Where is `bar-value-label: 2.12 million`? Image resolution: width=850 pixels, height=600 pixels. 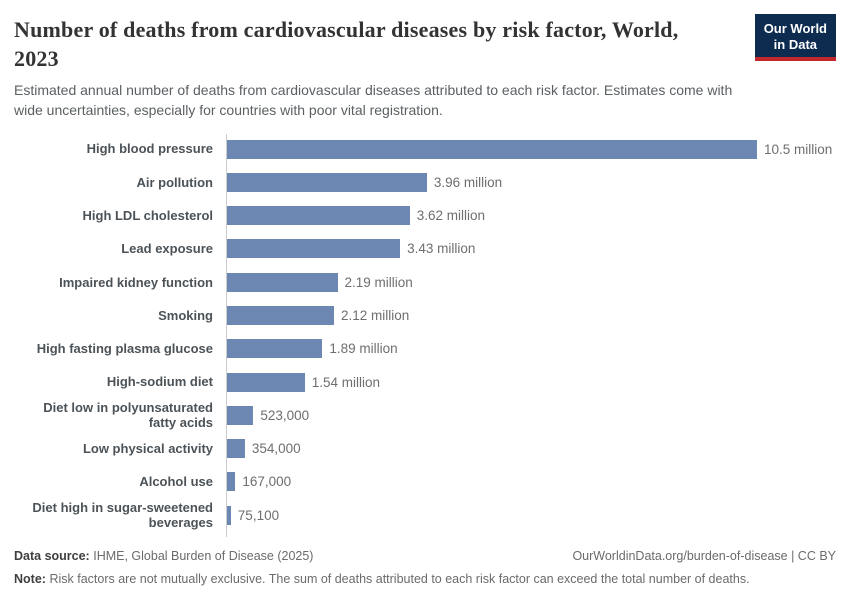 bar-value-label: 2.12 million is located at coordinates (375, 315).